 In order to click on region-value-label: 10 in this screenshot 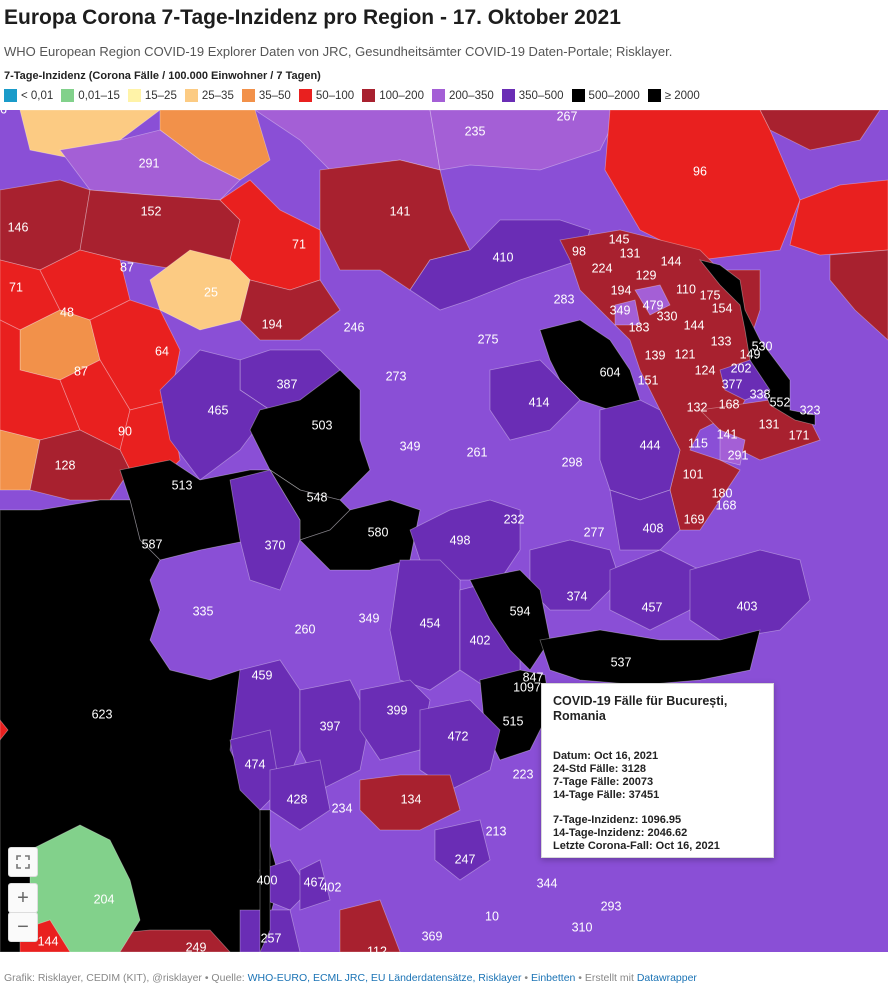, I will do `click(492, 916)`.